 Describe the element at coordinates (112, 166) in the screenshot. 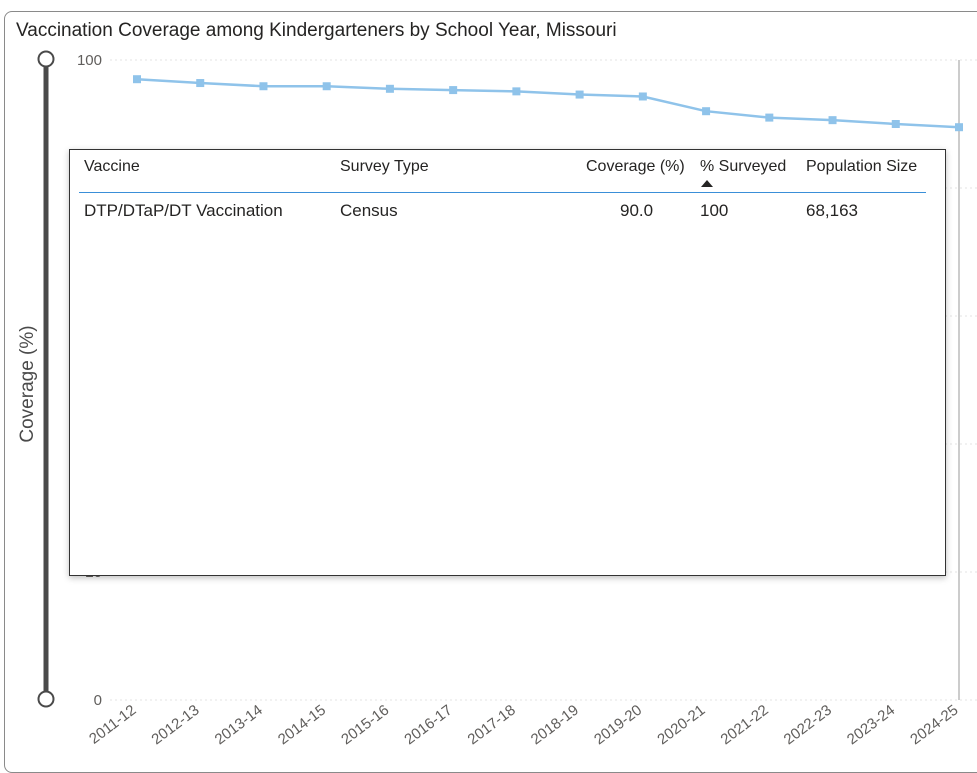

I see `header-vaccine: Vaccine` at that location.